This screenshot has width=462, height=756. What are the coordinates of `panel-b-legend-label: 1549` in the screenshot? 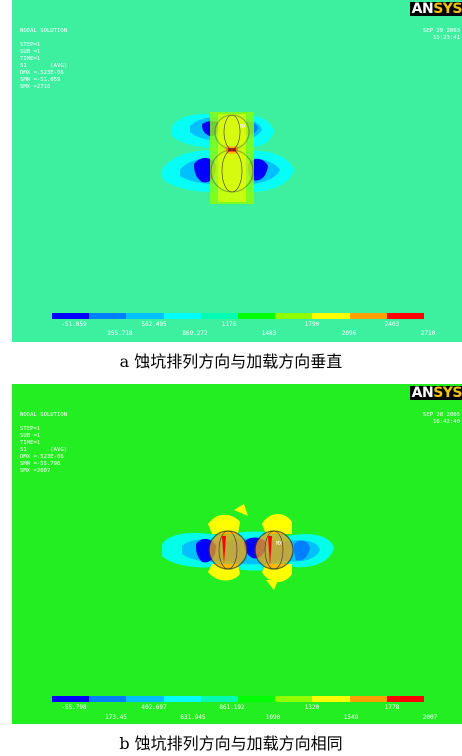 It's located at (351, 717).